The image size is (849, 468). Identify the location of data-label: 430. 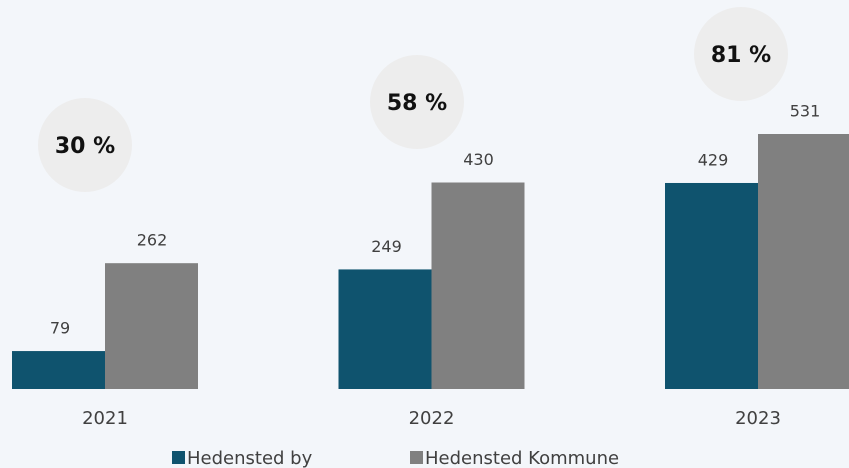
(478, 159).